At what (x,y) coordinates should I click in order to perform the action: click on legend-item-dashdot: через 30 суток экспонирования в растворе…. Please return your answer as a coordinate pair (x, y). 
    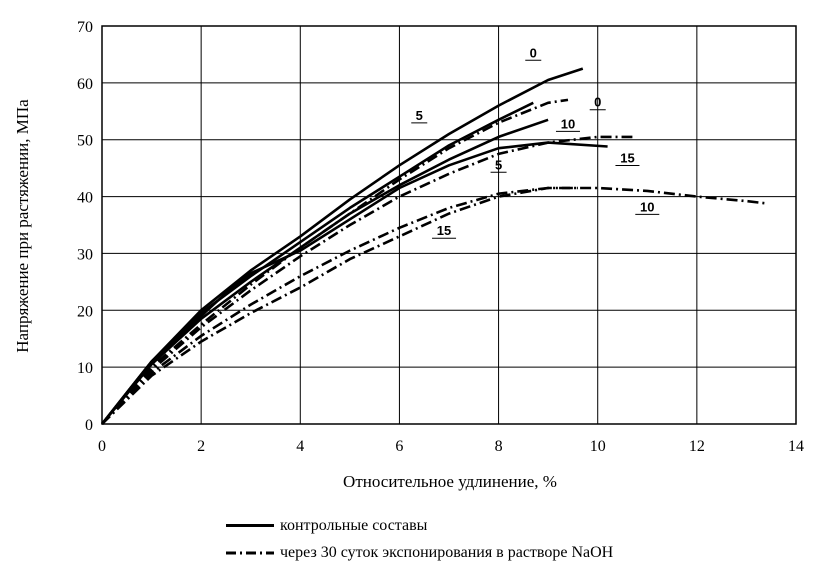
    Looking at the image, I should click on (419, 552).